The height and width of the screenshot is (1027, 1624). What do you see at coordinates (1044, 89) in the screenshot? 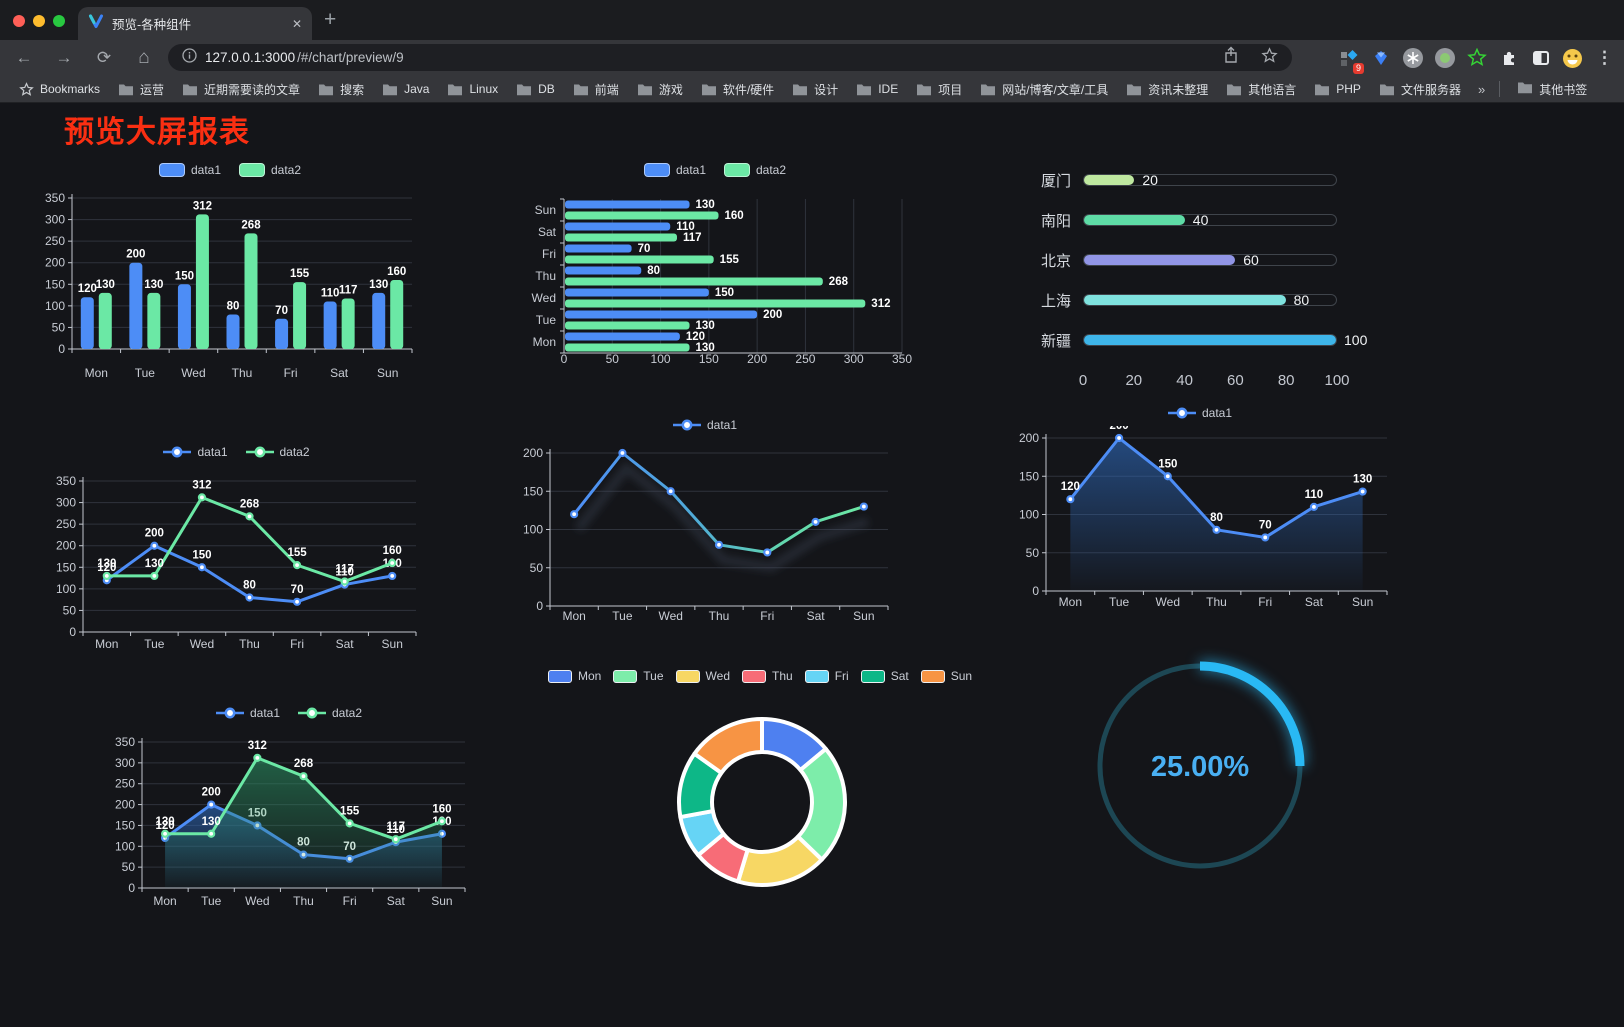
I see `bookmark-folder-12: 网站/博客/文章/工具` at bounding box center [1044, 89].